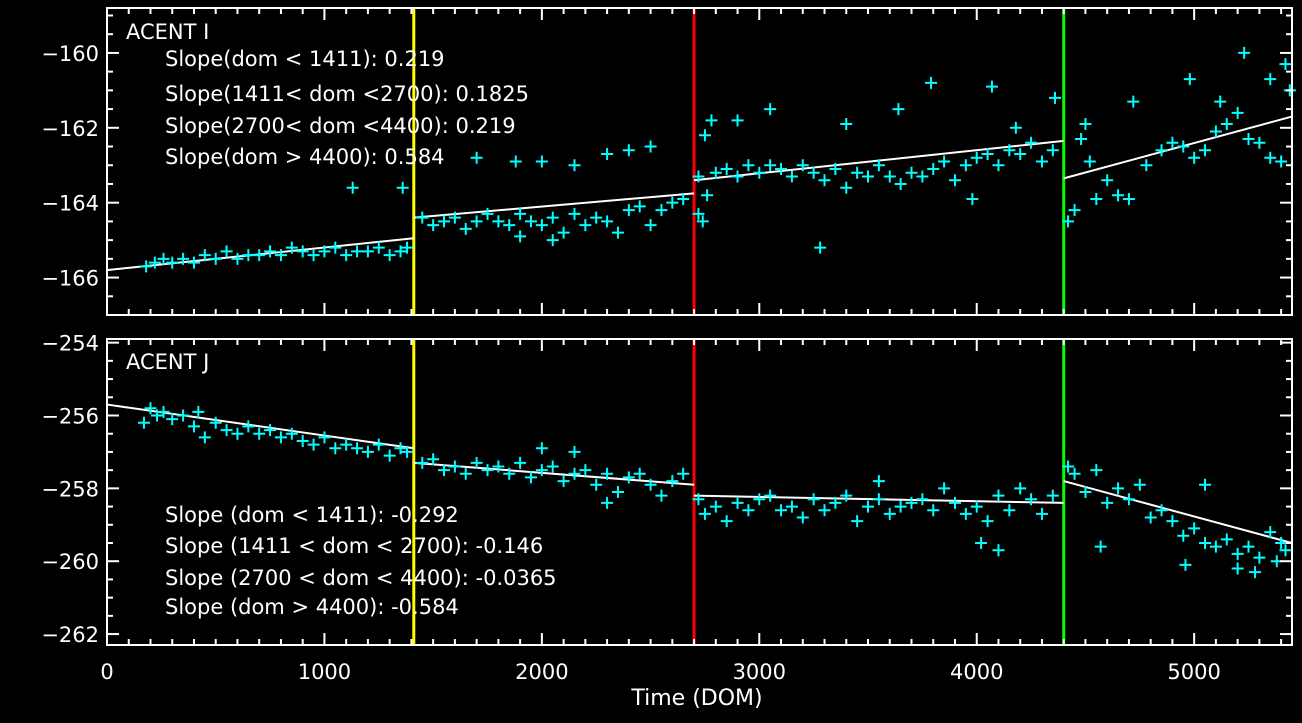 This screenshot has height=723, width=1302. Describe the element at coordinates (167, 362) in the screenshot. I see `panel-title: ACENT J` at that location.